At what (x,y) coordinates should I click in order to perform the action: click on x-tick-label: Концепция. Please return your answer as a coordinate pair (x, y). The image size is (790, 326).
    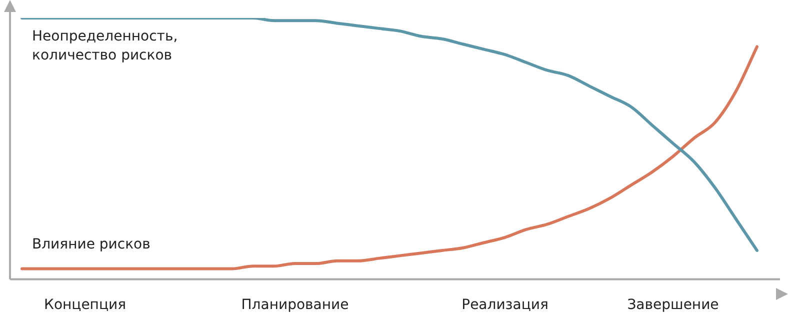
    Looking at the image, I should click on (85, 305).